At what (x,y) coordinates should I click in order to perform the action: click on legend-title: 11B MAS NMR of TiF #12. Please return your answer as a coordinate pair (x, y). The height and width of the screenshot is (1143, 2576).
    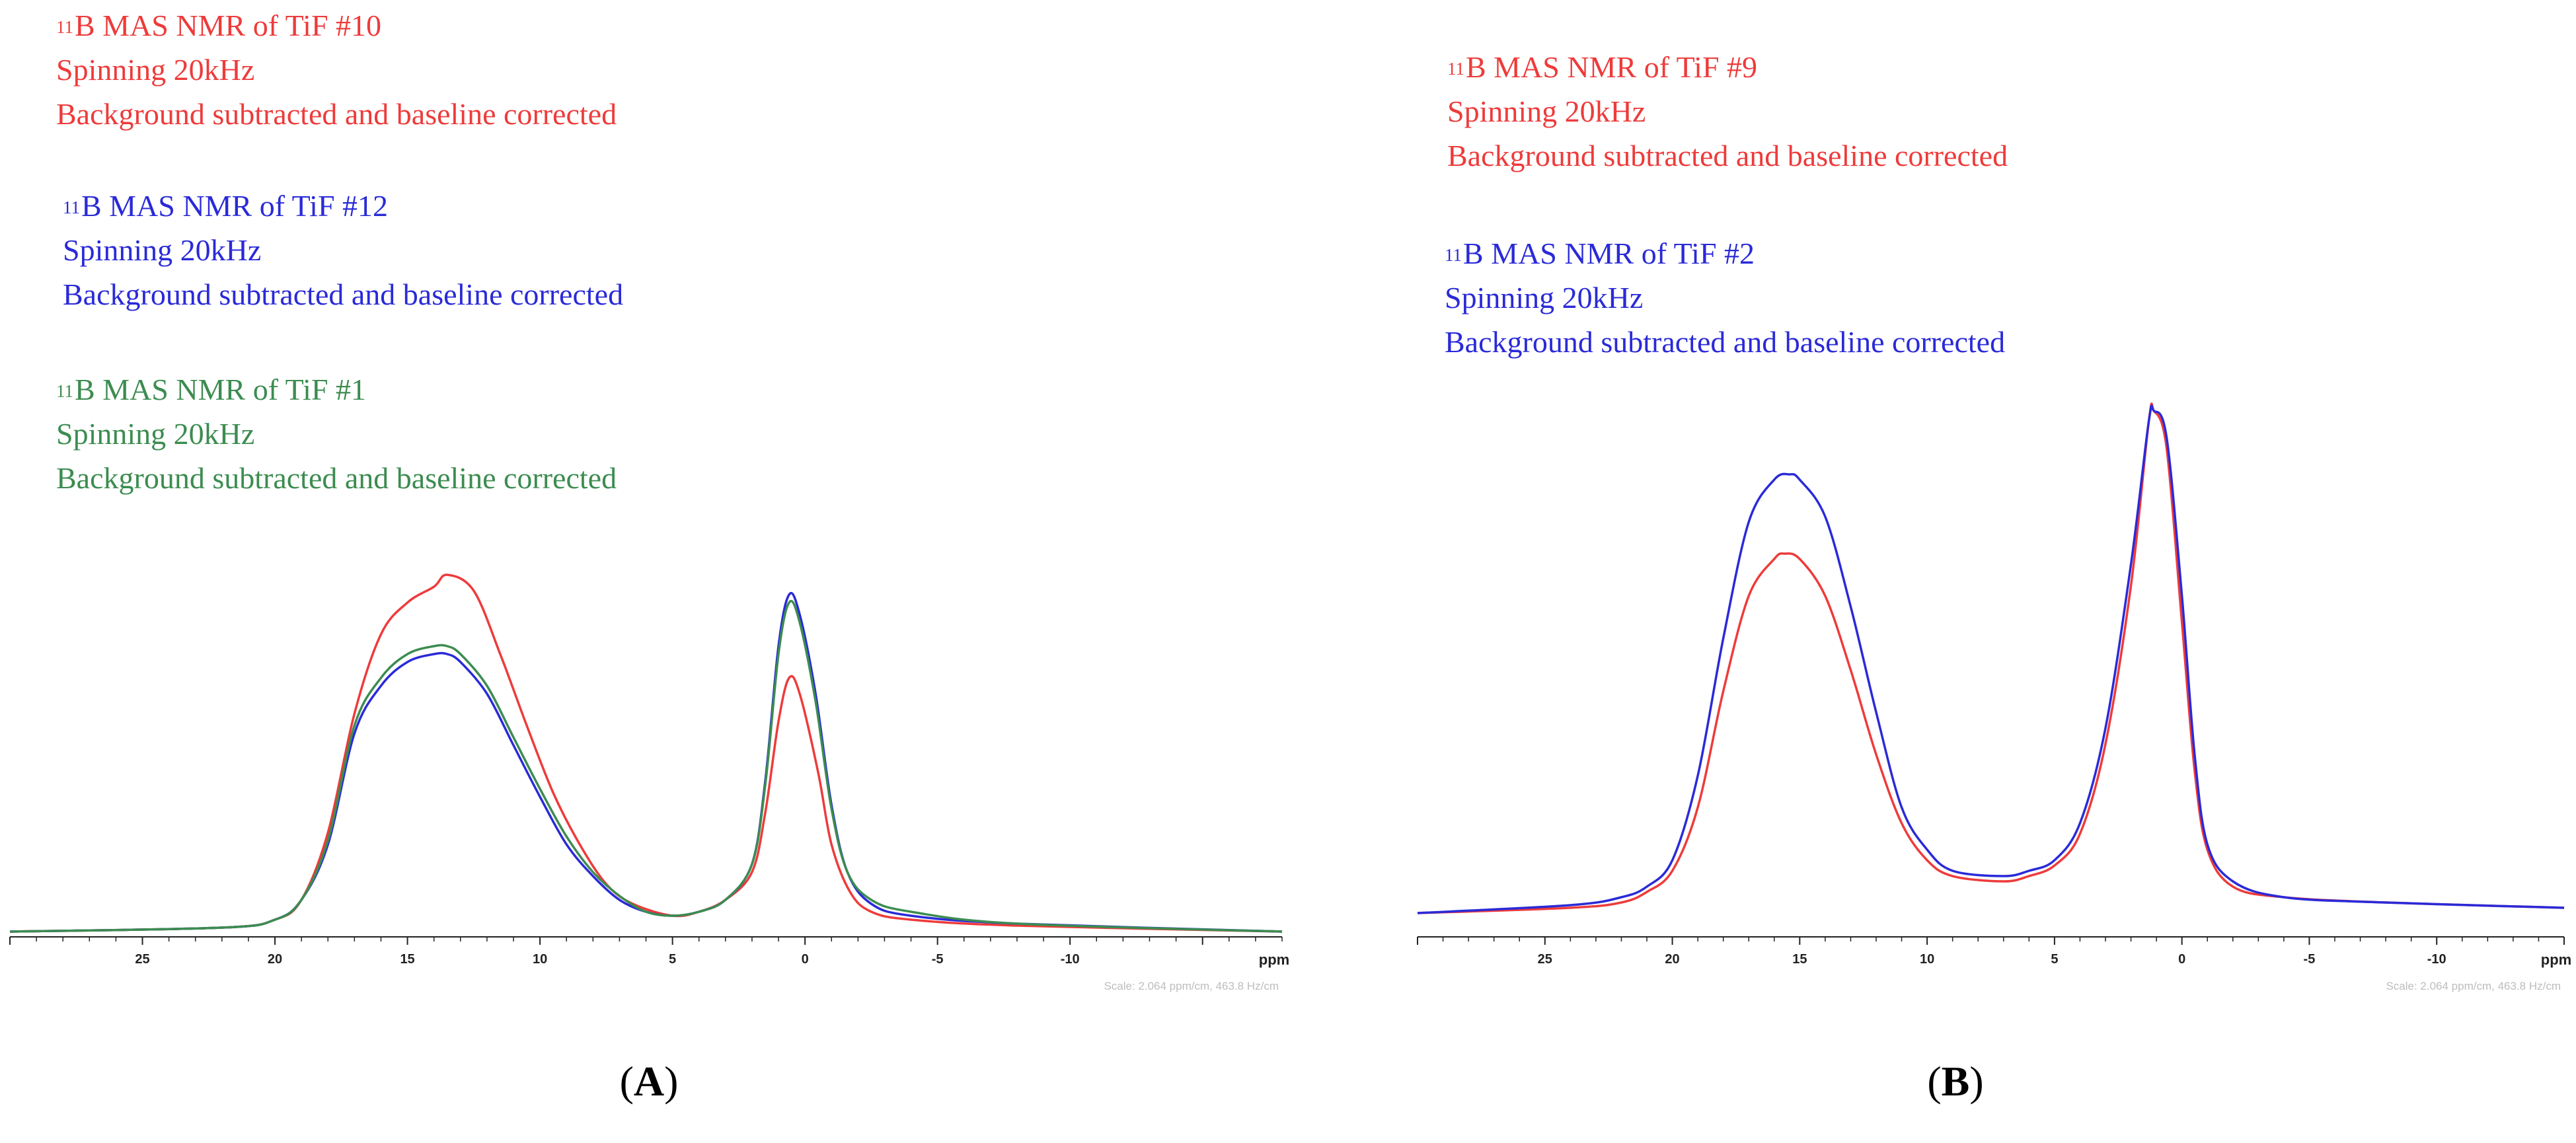
    Looking at the image, I should click on (226, 206).